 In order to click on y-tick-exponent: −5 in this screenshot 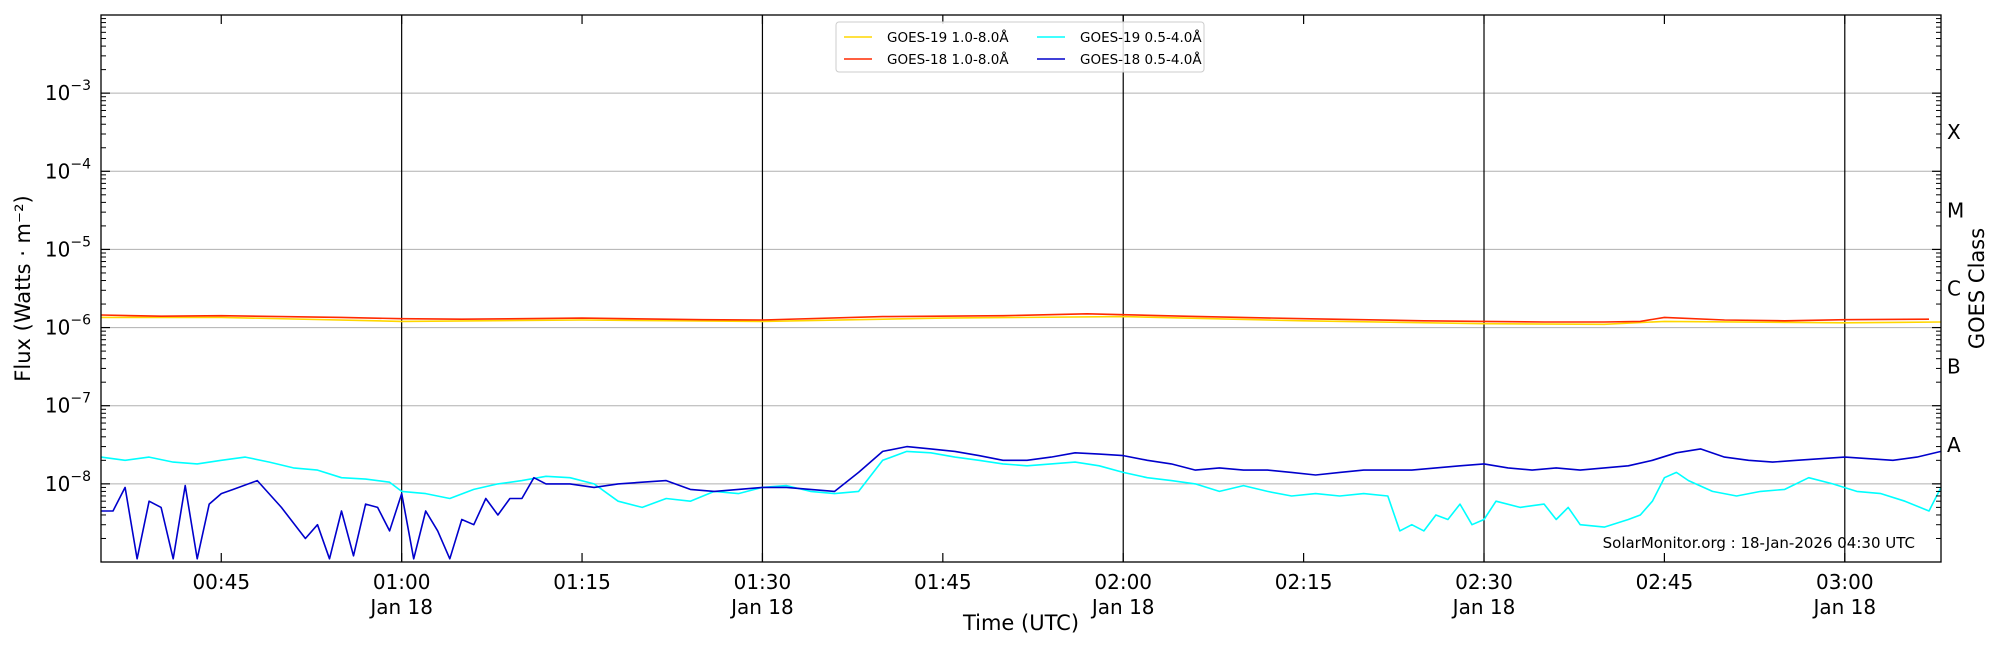, I will do `click(80, 242)`.